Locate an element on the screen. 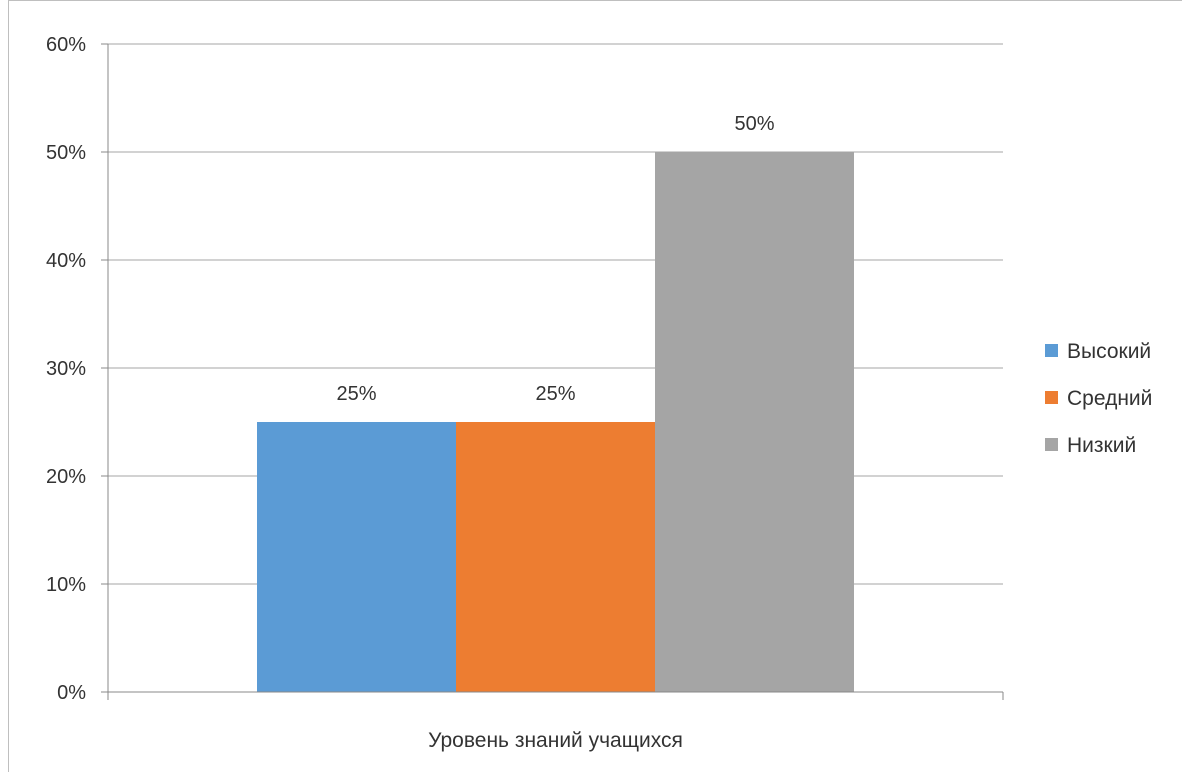 The width and height of the screenshot is (1182, 772). y-tick-label: 10% is located at coordinates (66, 585).